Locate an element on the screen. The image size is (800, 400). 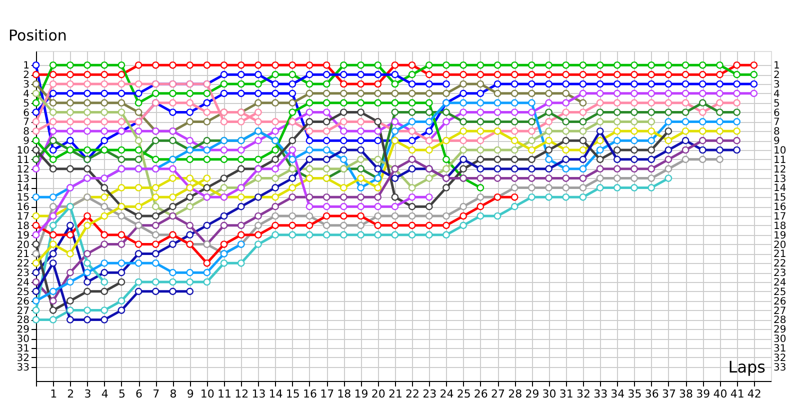
x-tick-label: 14 is located at coordinates (275, 394).